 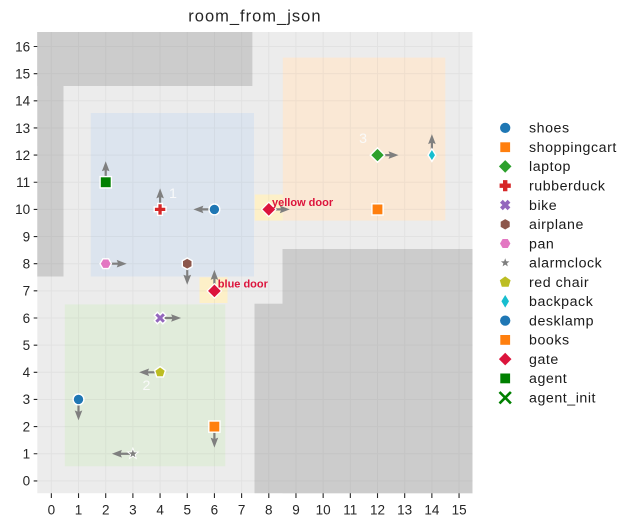 I want to click on svg-text: laptop, so click(x=550, y=167).